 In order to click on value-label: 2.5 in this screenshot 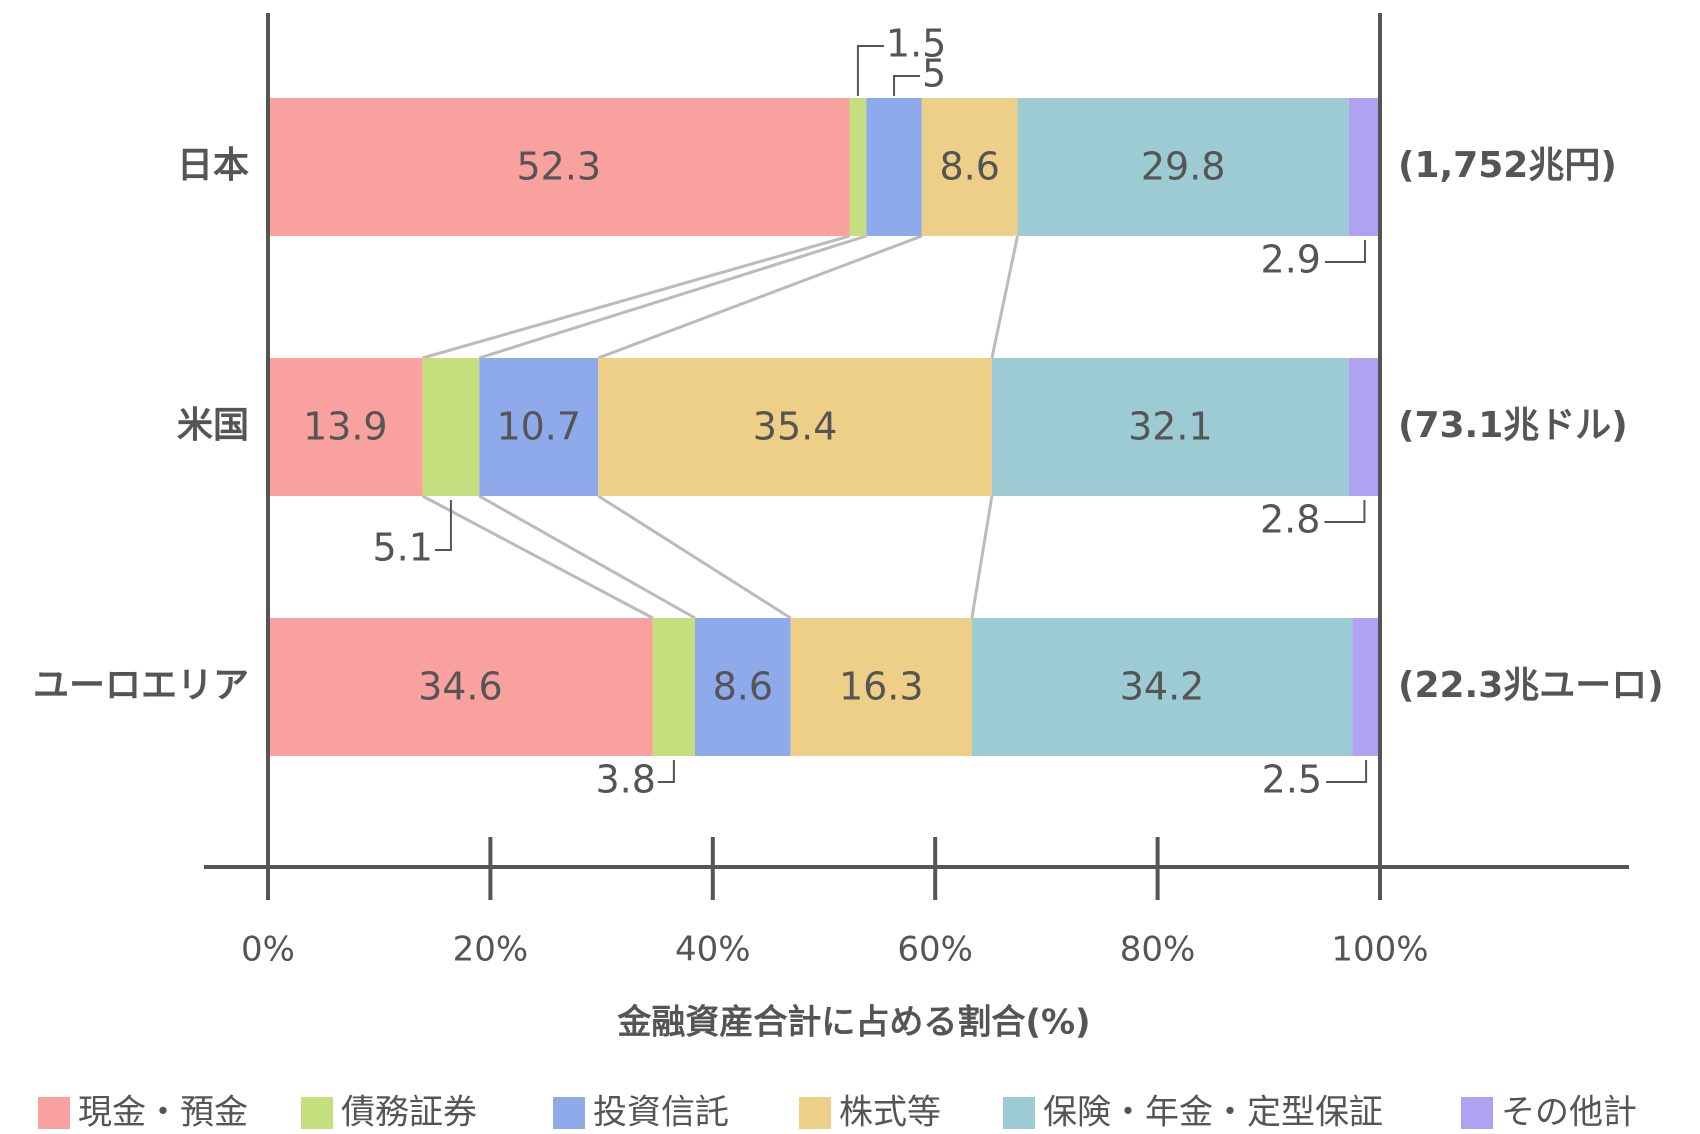, I will do `click(1292, 780)`.